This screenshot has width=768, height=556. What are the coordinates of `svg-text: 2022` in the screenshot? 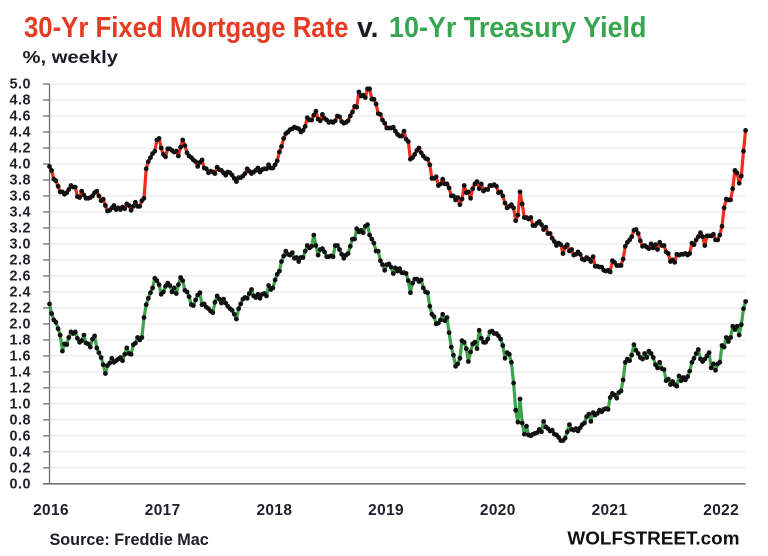 It's located at (721, 510).